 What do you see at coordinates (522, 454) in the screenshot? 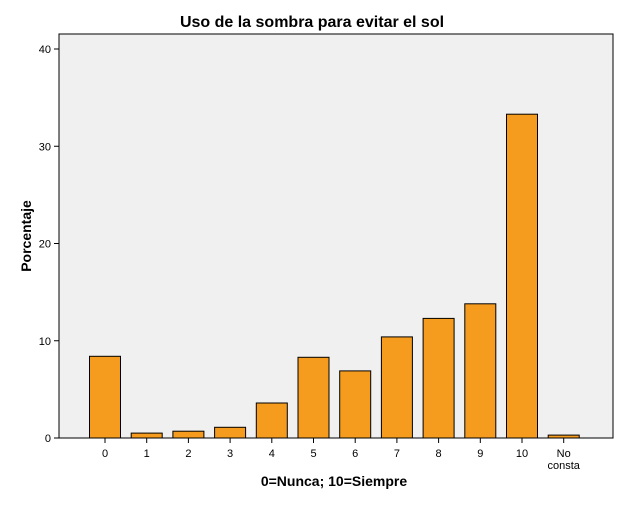
I see `x-tick-label: 10` at bounding box center [522, 454].